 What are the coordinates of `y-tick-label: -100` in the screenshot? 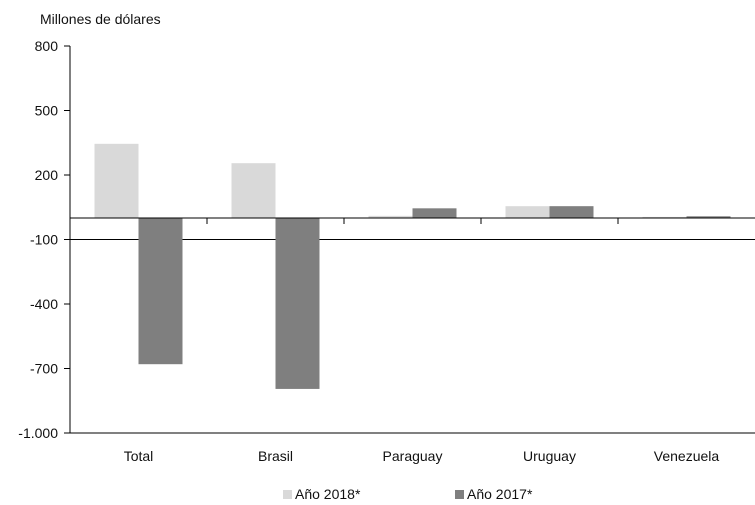 It's located at (44, 240).